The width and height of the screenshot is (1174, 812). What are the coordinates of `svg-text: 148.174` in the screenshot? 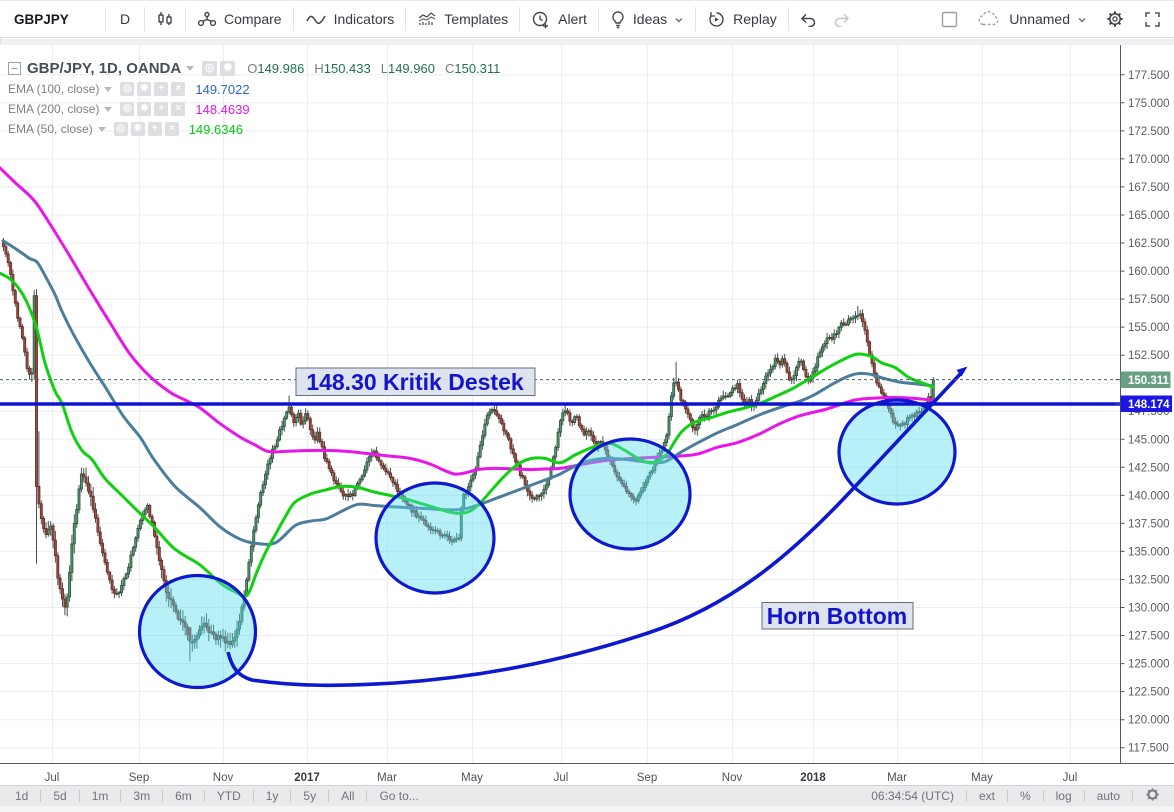 It's located at (1149, 405).